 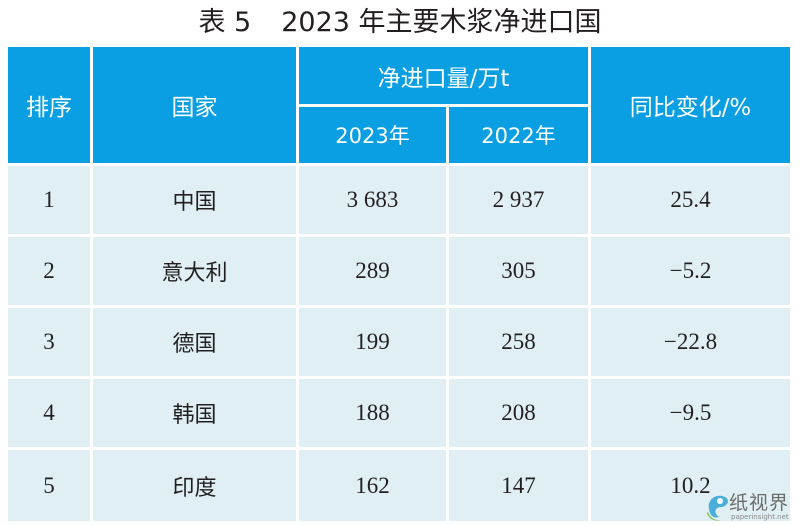 What do you see at coordinates (690, 272) in the screenshot?
I see `cell-change: −5.2` at bounding box center [690, 272].